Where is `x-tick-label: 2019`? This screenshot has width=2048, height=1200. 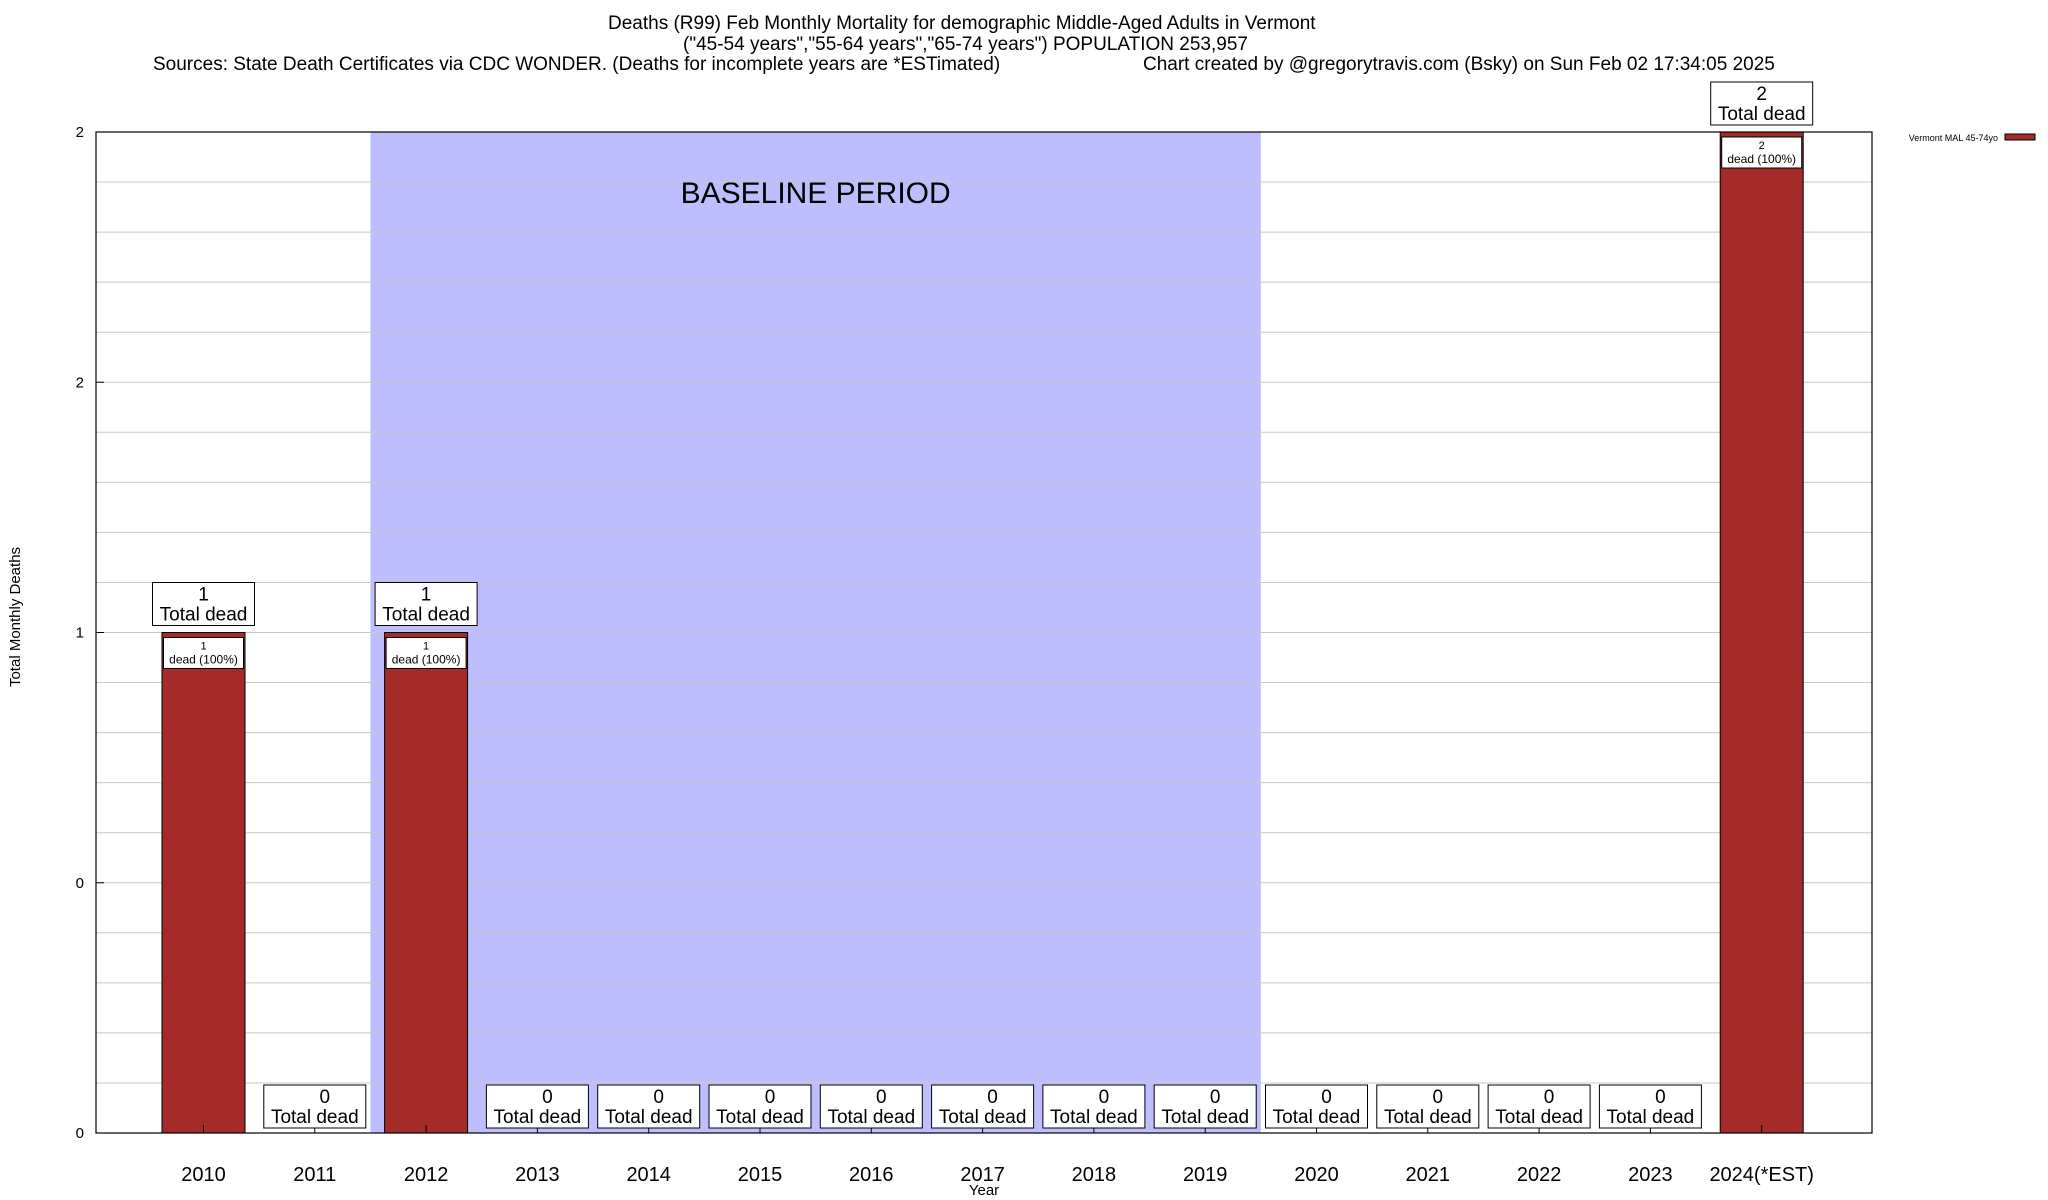 x-tick-label: 2019 is located at coordinates (1205, 1175).